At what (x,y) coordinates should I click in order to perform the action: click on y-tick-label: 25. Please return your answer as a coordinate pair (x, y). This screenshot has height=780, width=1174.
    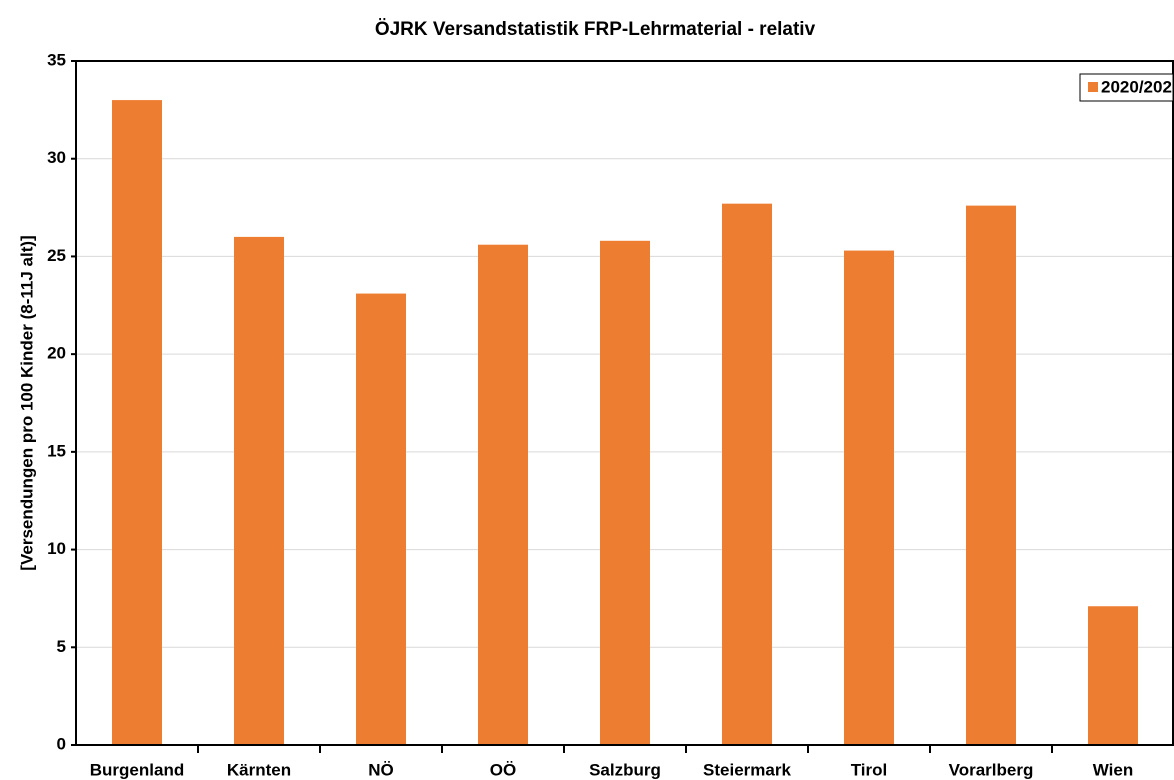
    Looking at the image, I should click on (56, 255).